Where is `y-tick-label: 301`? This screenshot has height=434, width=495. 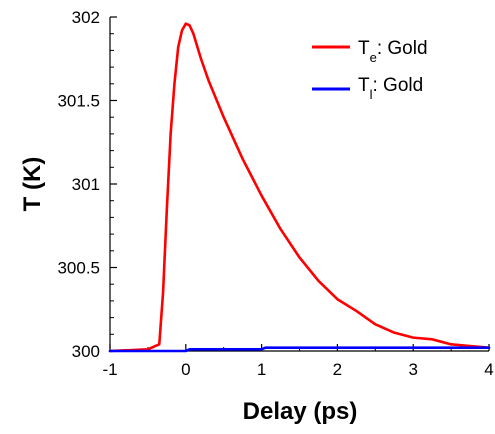
y-tick-label: 301 is located at coordinates (86, 184).